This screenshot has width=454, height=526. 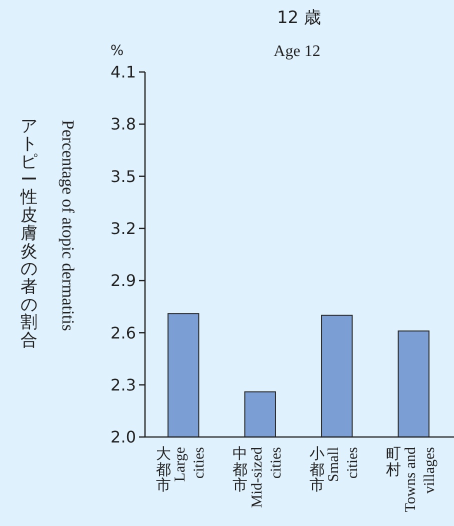 What do you see at coordinates (123, 124) in the screenshot?
I see `y-tick-label: 3.8` at bounding box center [123, 124].